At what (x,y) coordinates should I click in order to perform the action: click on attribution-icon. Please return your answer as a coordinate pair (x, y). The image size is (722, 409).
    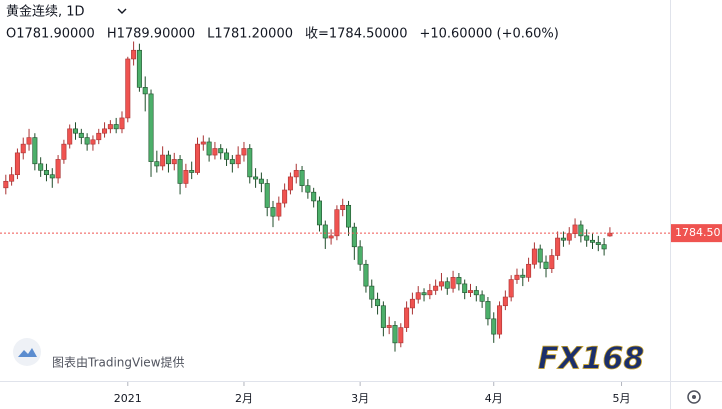
    Looking at the image, I should click on (27, 352).